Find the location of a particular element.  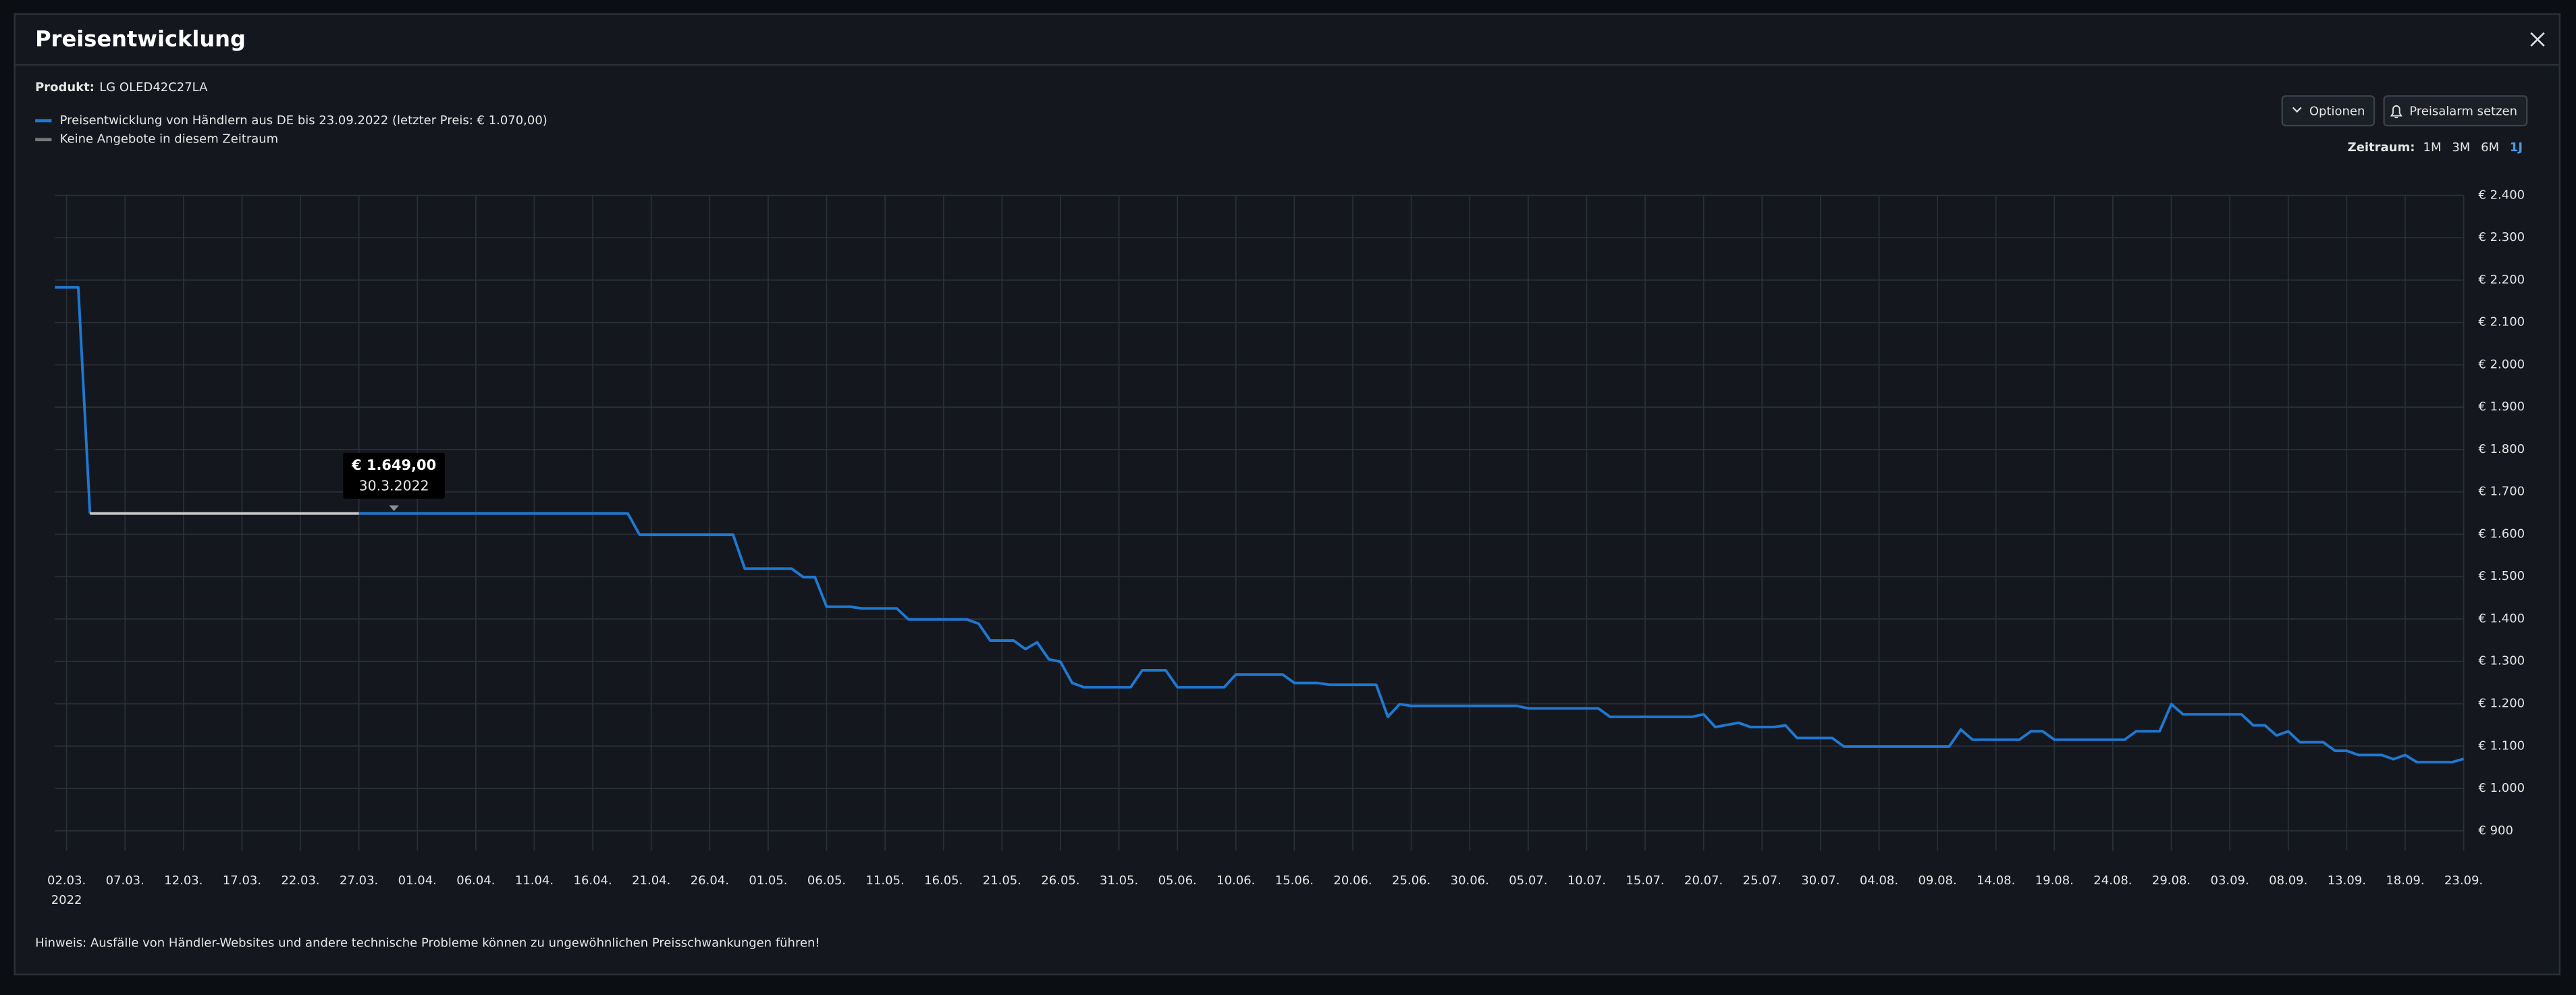

x-tick-label: 11.05. is located at coordinates (885, 881).